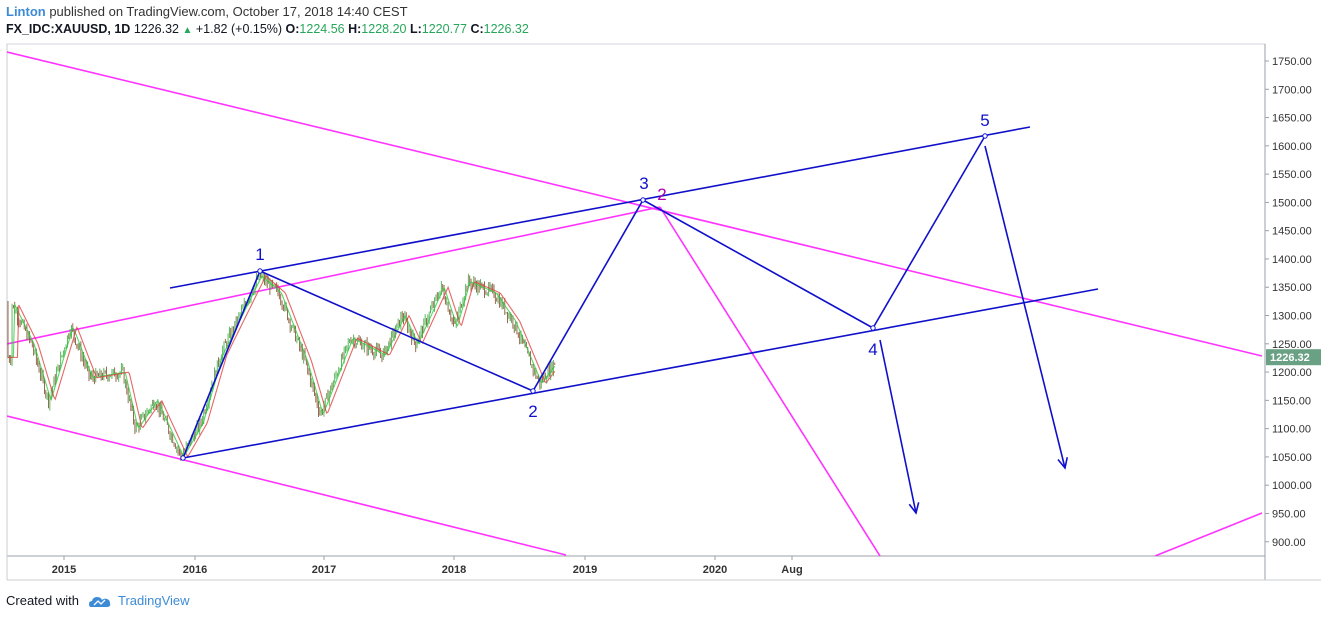  Describe the element at coordinates (1292, 62) in the screenshot. I see `y-tick-label: 1750.00` at that location.